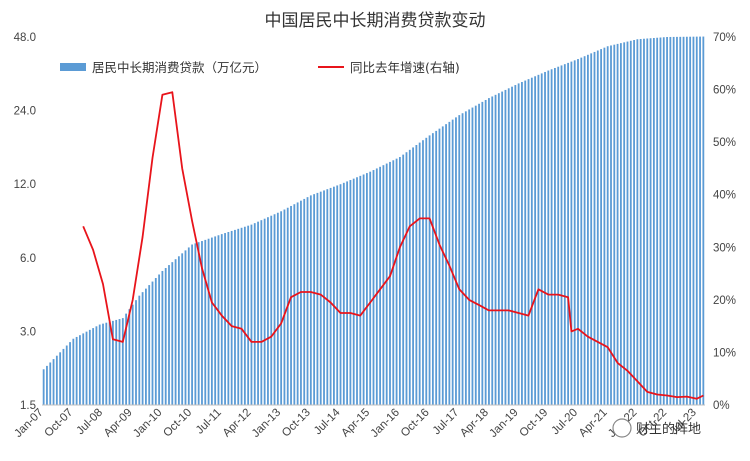 This screenshot has width=750, height=461. Describe the element at coordinates (209, 422) in the screenshot. I see `x-tick-label: Jul-11` at that location.